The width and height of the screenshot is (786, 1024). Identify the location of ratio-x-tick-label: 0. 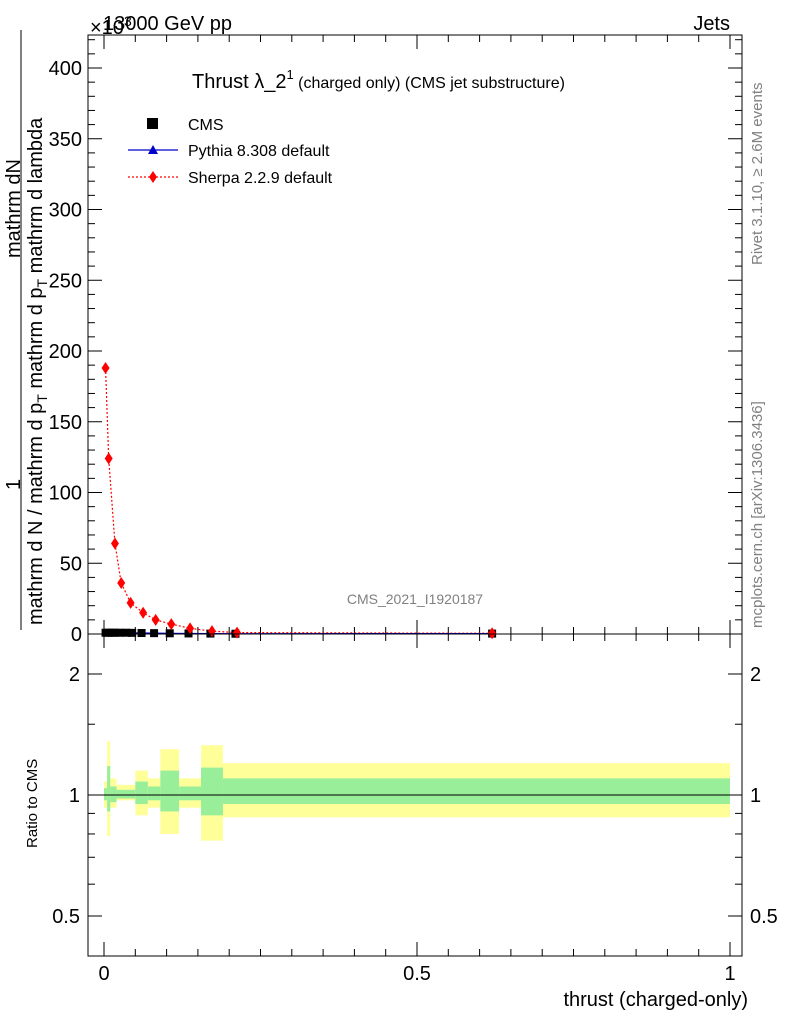
(103, 974).